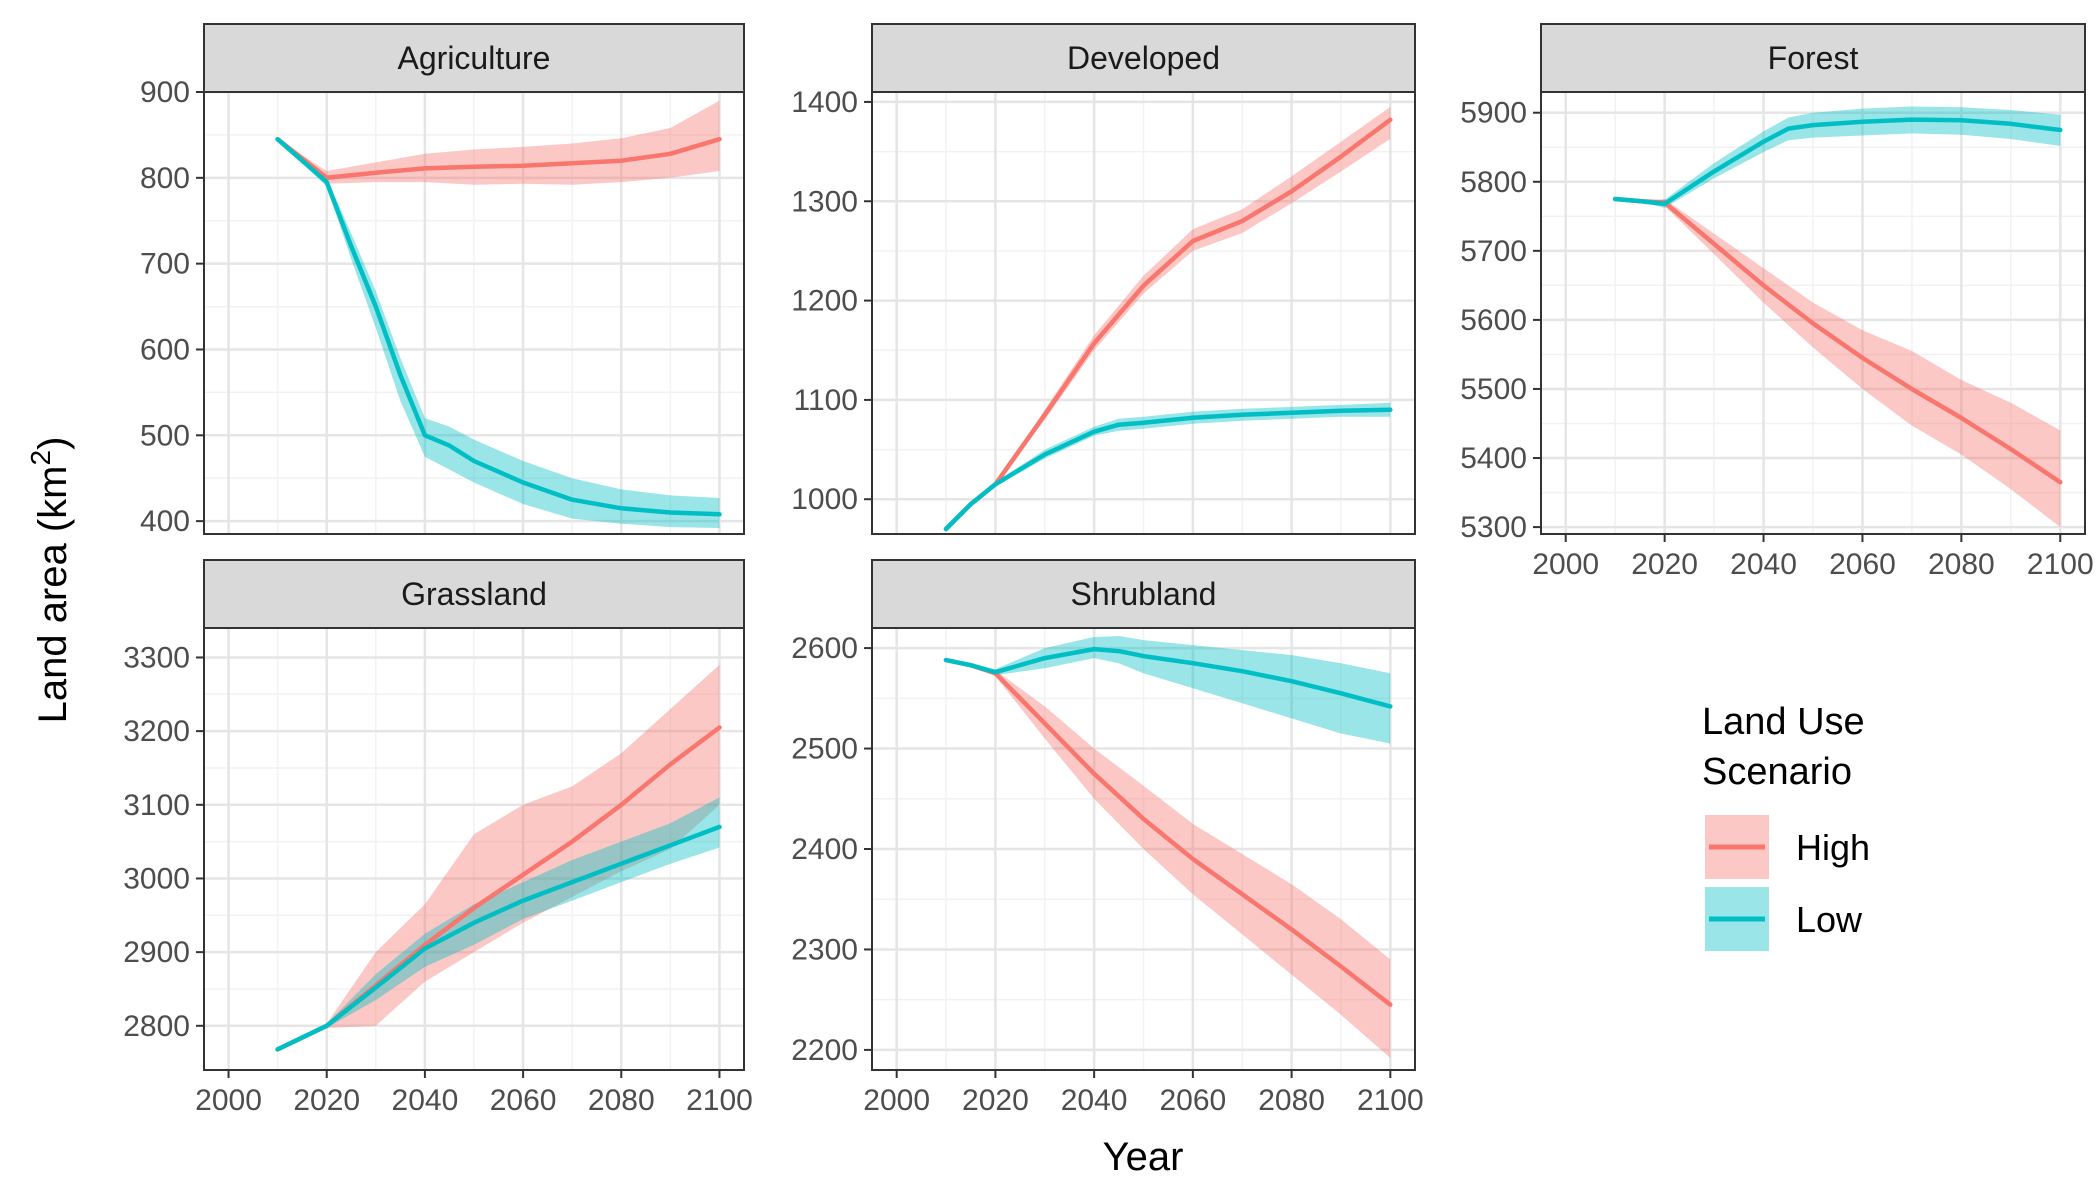  Describe the element at coordinates (50, 580) in the screenshot. I see `y-axis-title: Land area (km2)` at that location.